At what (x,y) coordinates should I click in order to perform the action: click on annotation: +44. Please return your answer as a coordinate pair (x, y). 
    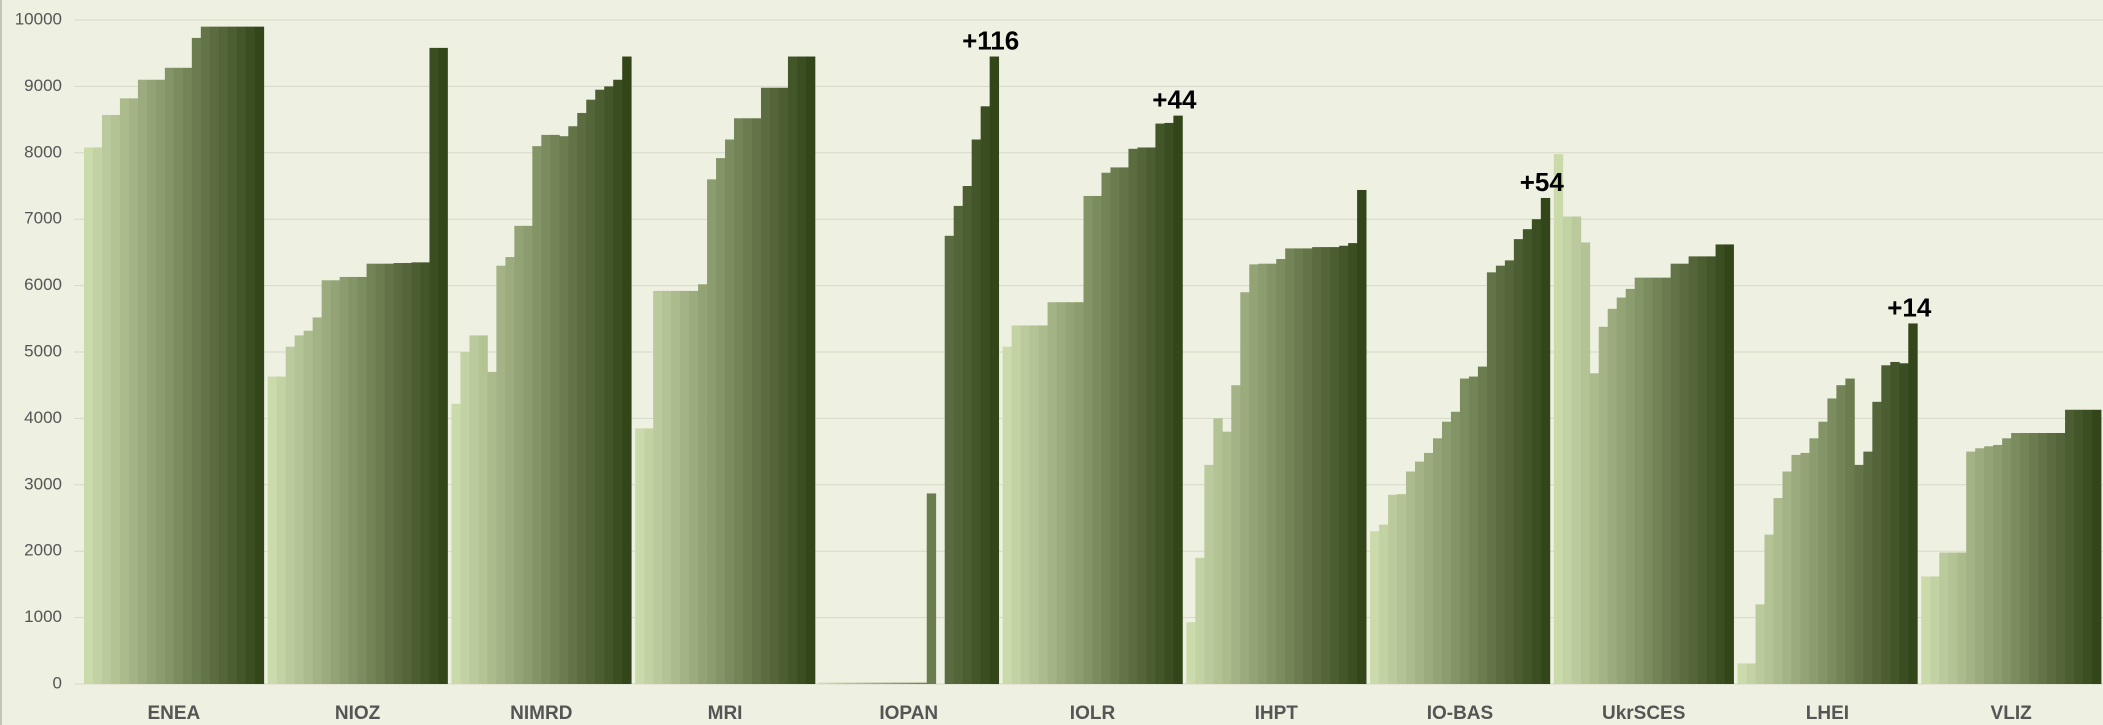
    Looking at the image, I should click on (1174, 99).